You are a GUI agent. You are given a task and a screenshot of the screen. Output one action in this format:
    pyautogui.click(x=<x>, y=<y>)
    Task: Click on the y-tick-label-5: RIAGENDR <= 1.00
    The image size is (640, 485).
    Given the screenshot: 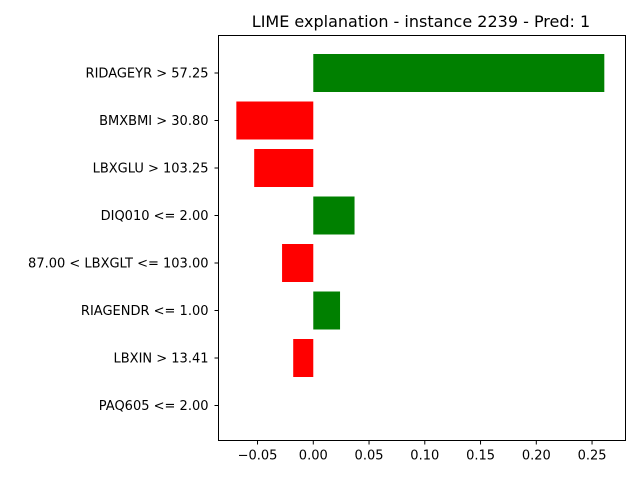 What is the action you would take?
    pyautogui.click(x=145, y=311)
    